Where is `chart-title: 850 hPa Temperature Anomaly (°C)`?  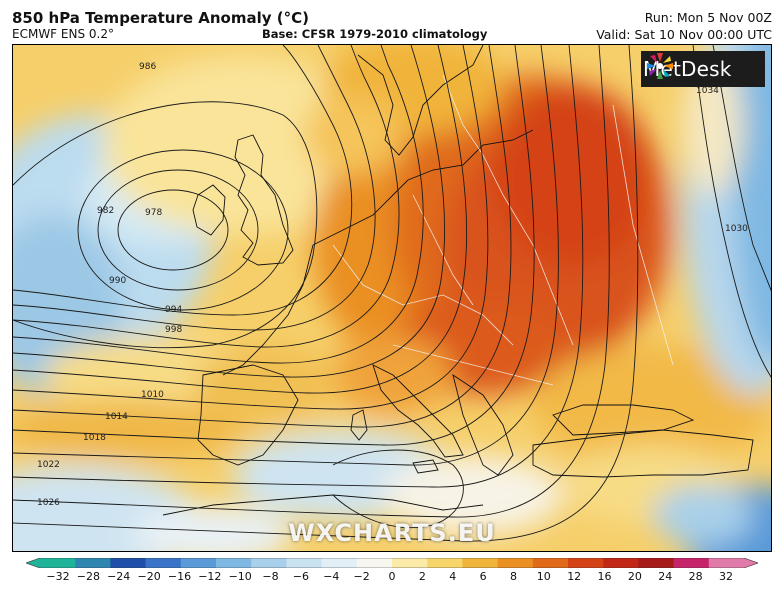 chart-title: 850 hPa Temperature Anomaly (°C) is located at coordinates (160, 18).